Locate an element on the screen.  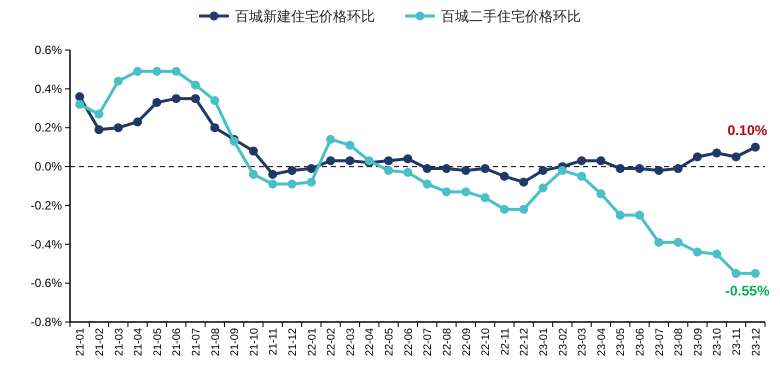
y-tick-label: 0.2% is located at coordinates (48, 127).